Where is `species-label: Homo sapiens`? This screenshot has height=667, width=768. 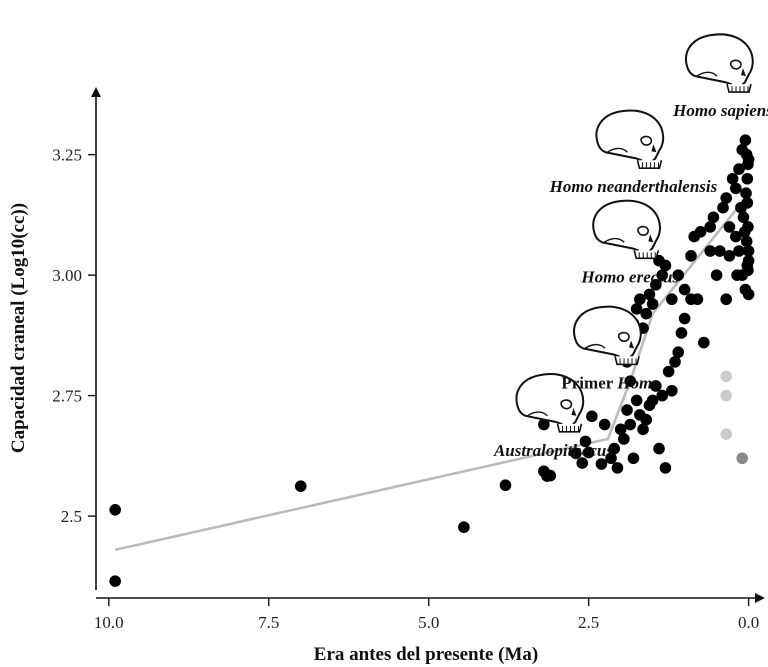 species-label: Homo sapiens is located at coordinates (720, 110).